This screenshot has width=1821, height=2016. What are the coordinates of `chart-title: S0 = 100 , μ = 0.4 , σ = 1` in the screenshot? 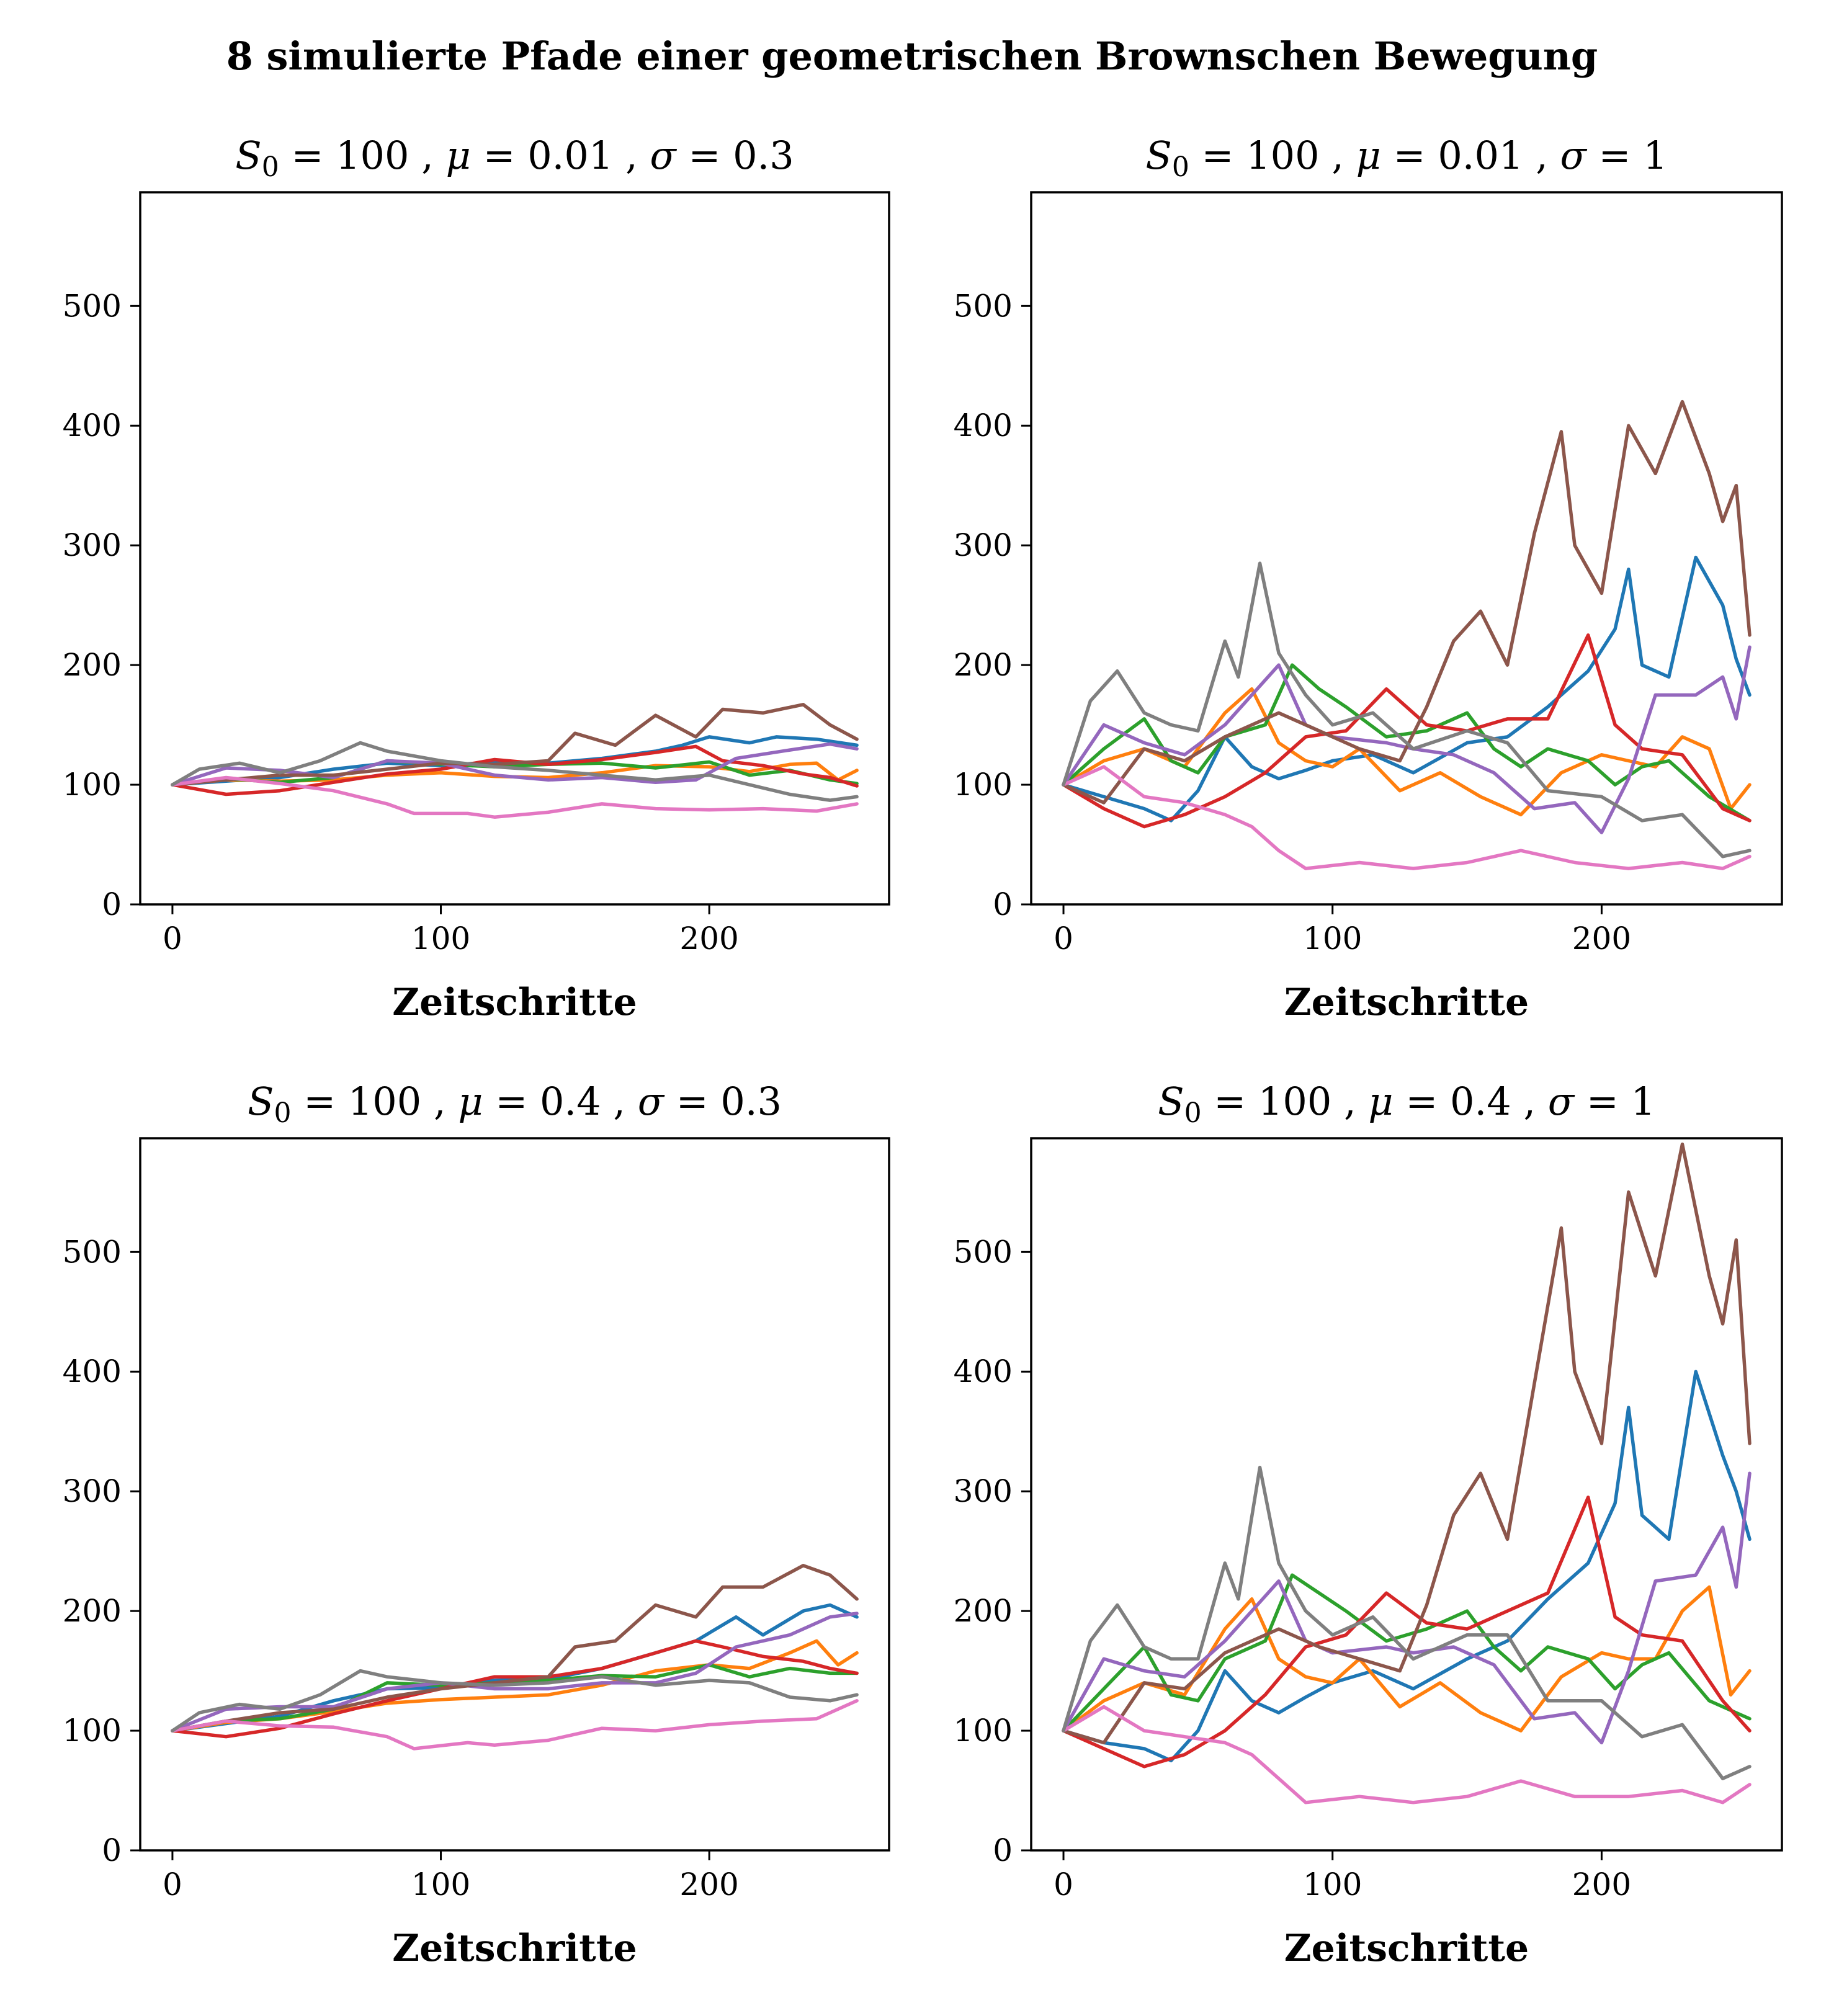 It's located at (1406, 1104).